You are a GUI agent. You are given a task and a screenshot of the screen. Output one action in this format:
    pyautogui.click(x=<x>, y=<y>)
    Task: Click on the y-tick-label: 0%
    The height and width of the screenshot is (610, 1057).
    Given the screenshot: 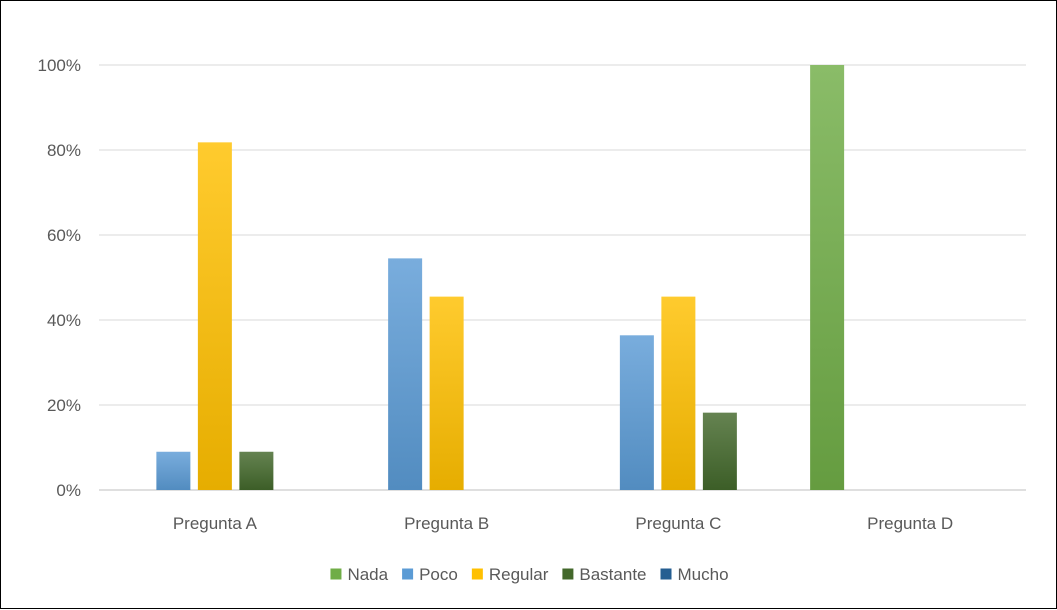 What is the action you would take?
    pyautogui.click(x=68, y=490)
    